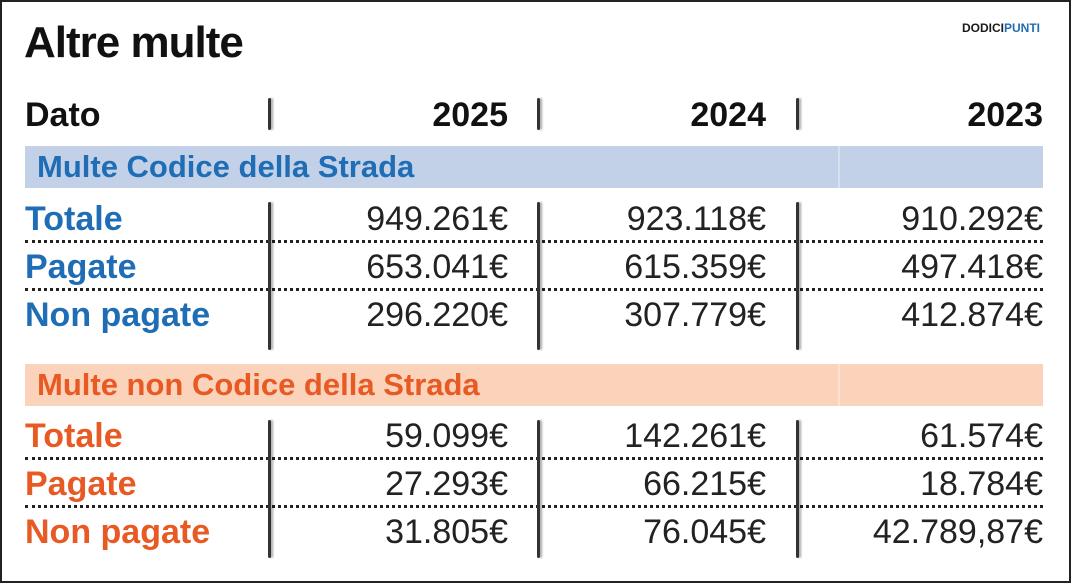  I want to click on table-row: Pagate 653.041€ 615.359€ 497.418€, so click(534, 267).